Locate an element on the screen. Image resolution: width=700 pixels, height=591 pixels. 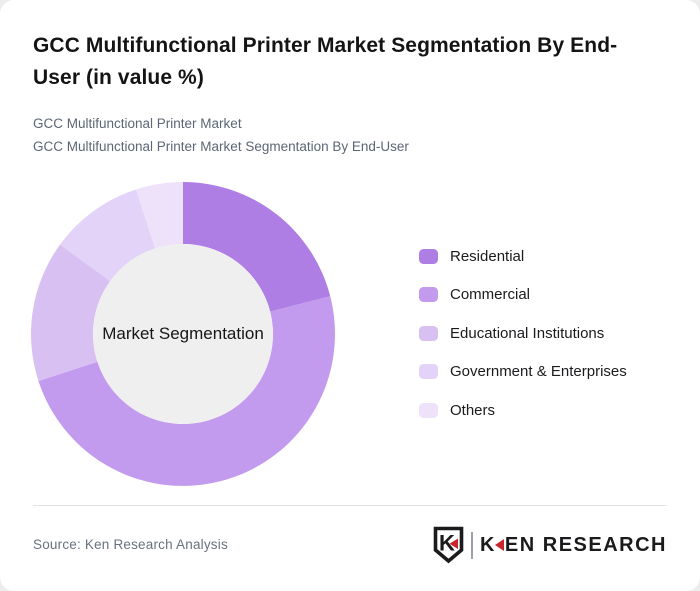
legend-swatch-others is located at coordinates (428, 410).